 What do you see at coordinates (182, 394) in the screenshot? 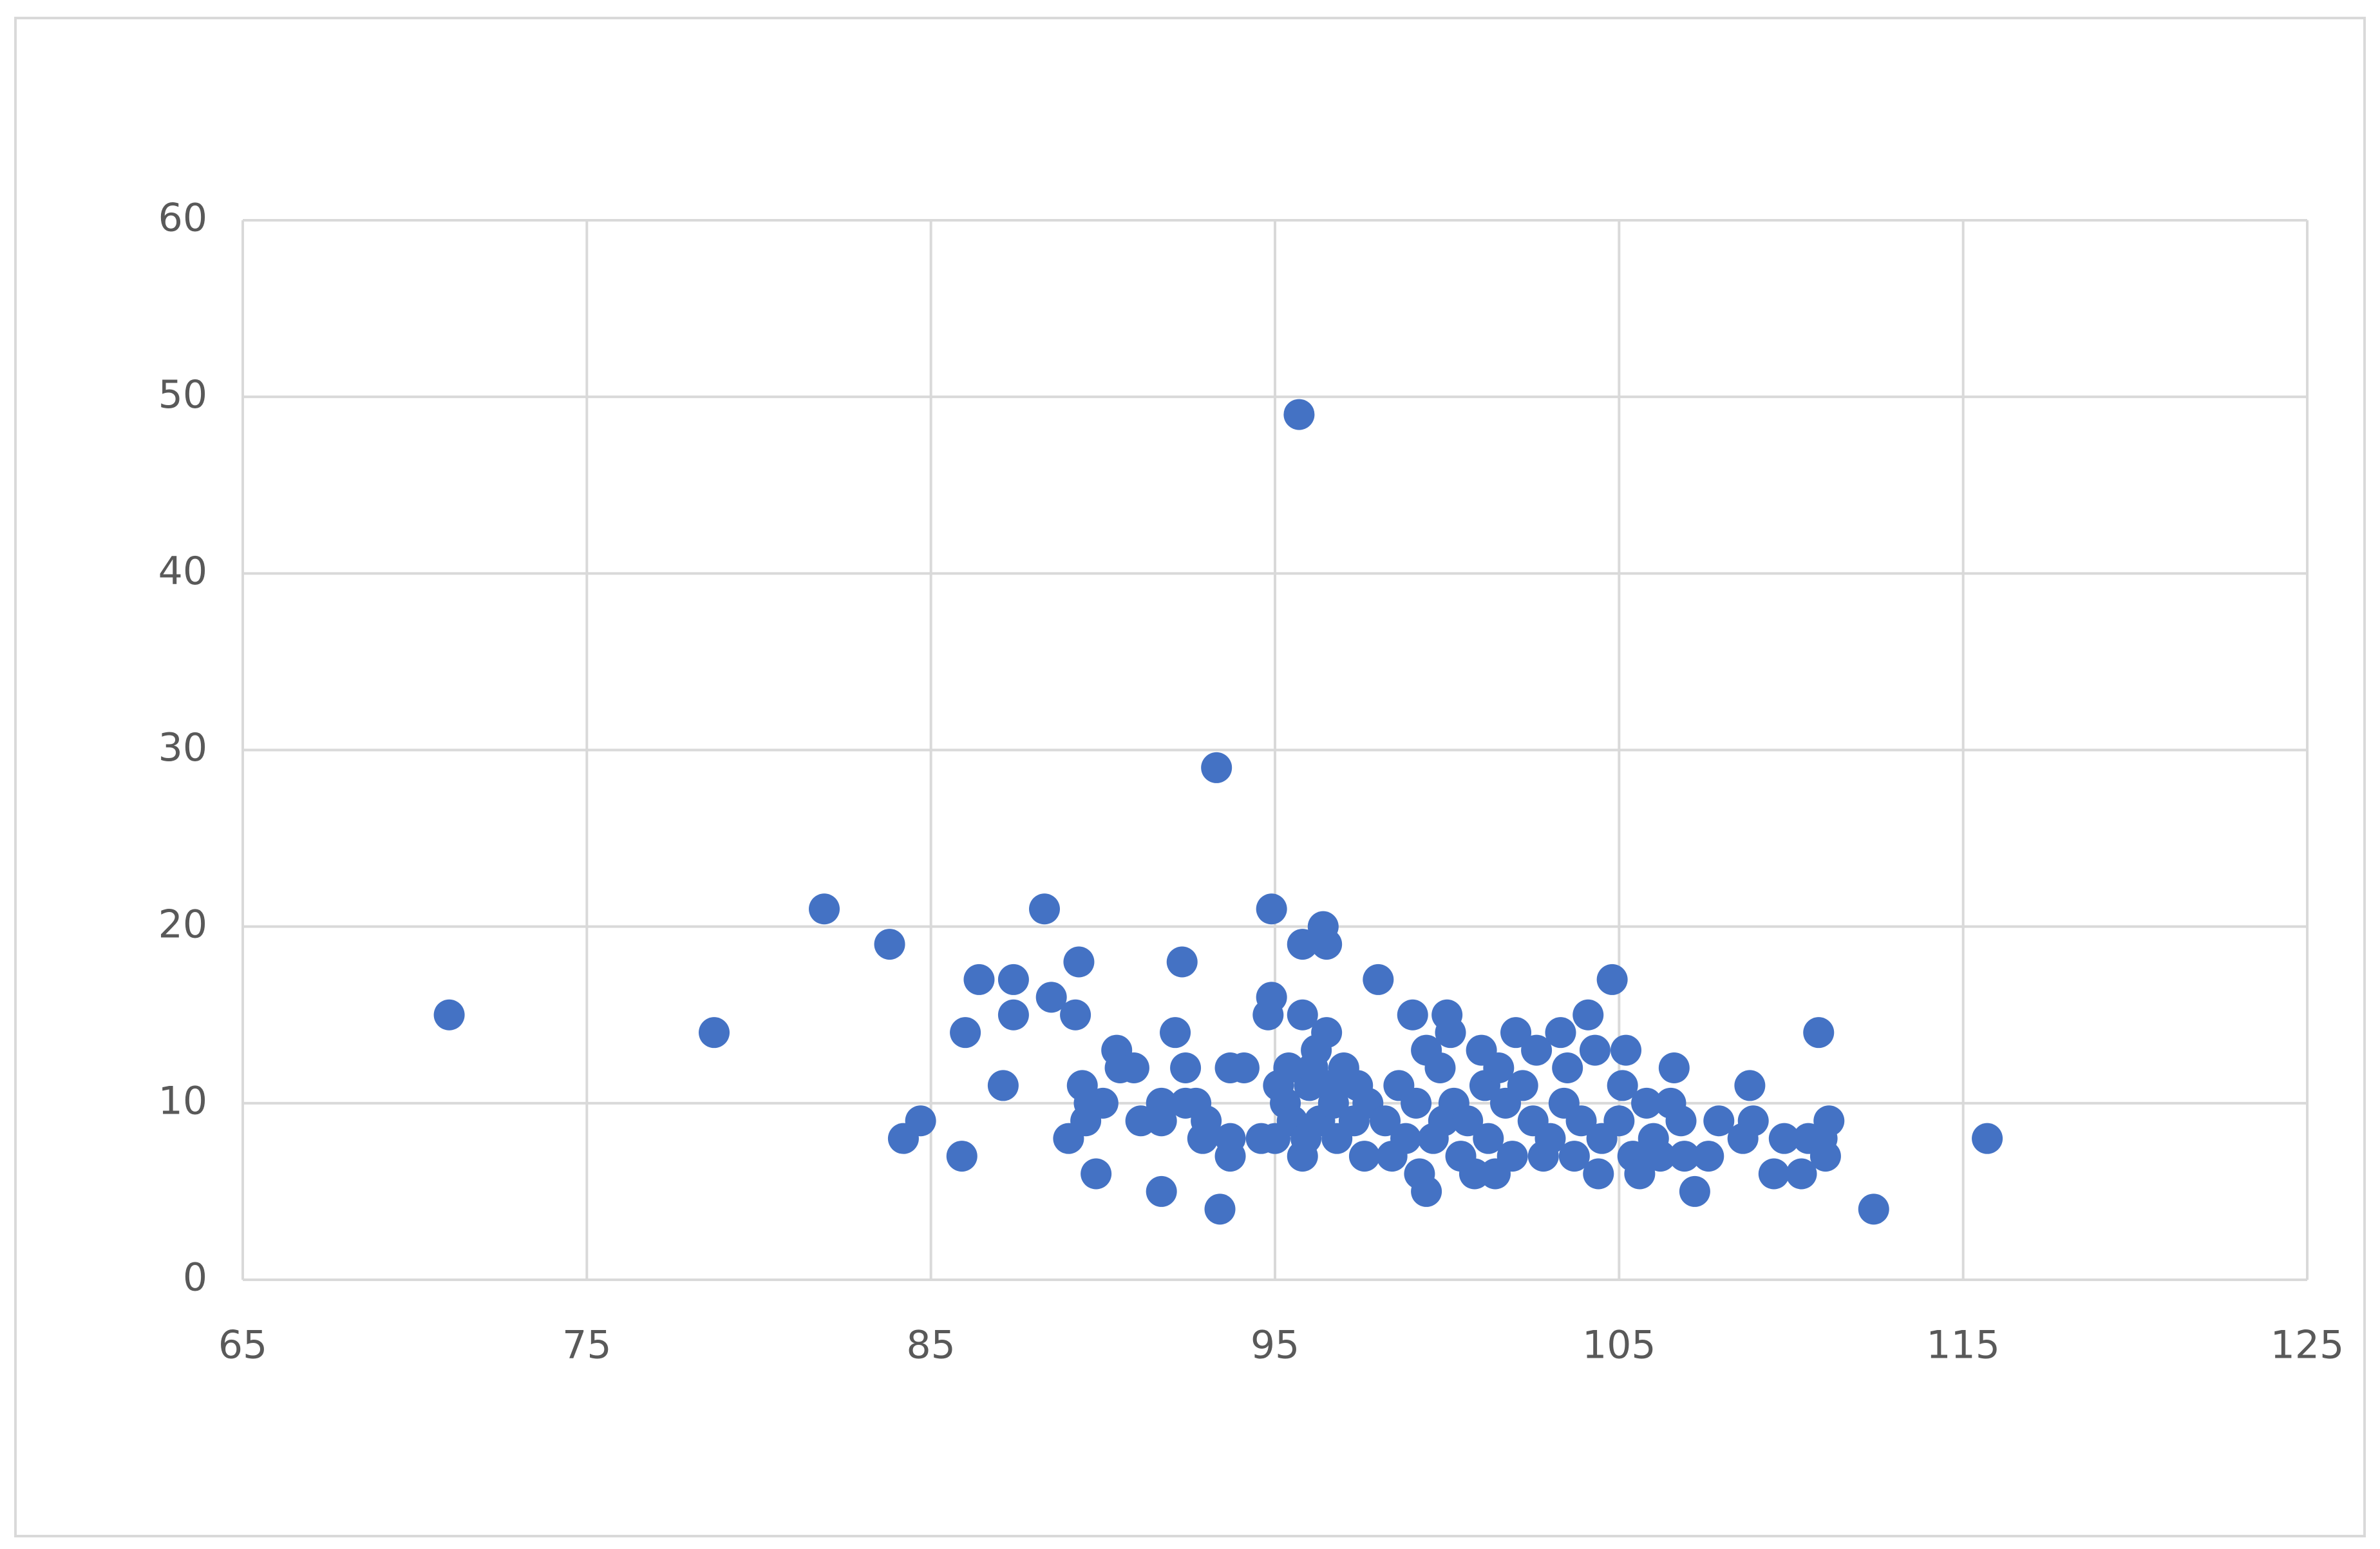
I see `y-tick-label: 50` at bounding box center [182, 394].